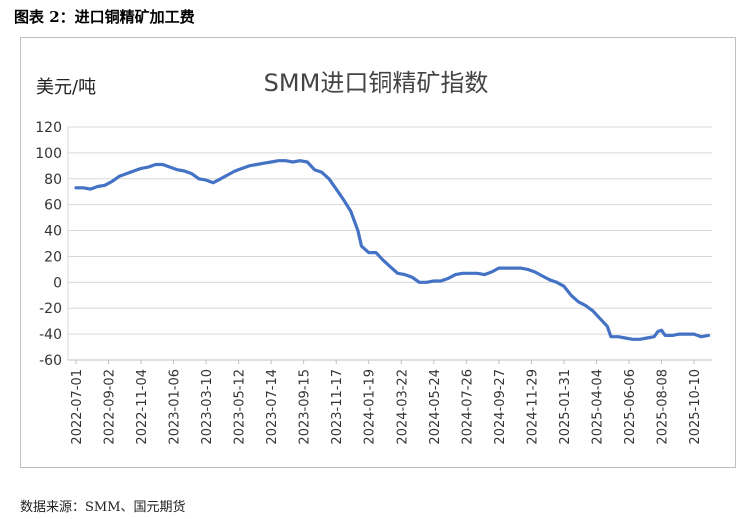 This screenshot has height=519, width=756. Describe the element at coordinates (532, 407) in the screenshot. I see `x-tick-label: 2024-11-29` at that location.